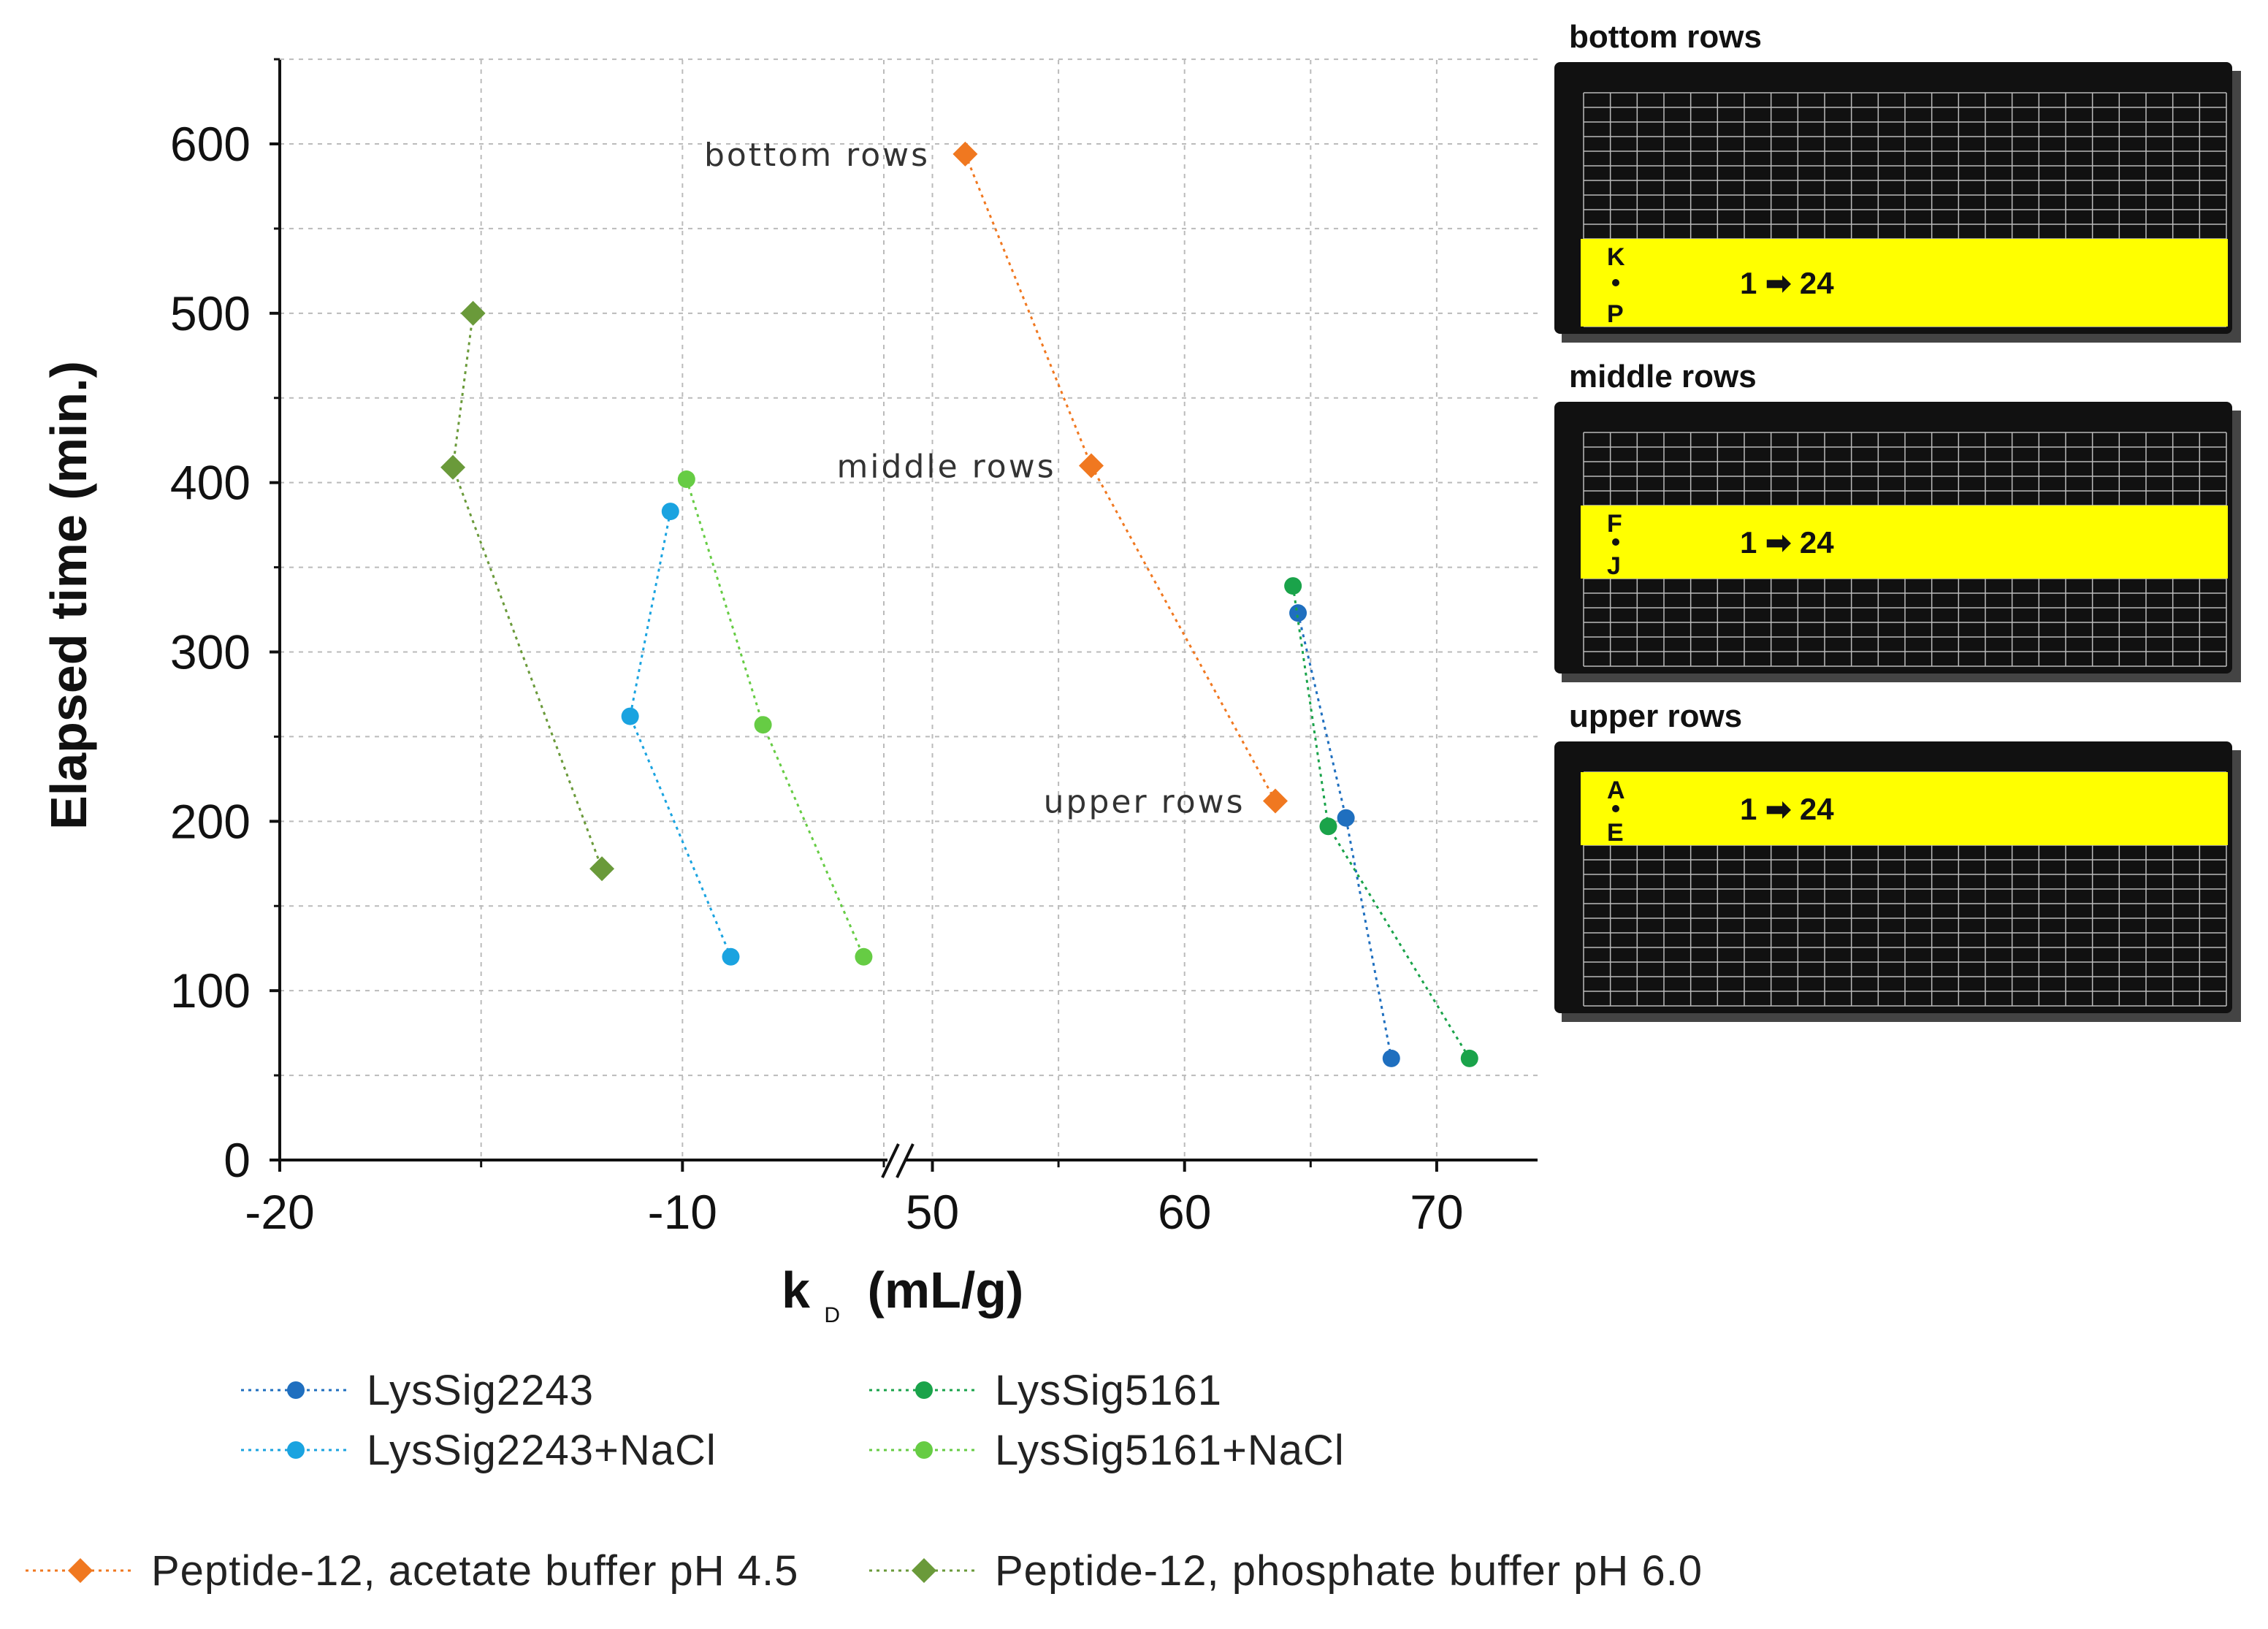 Image resolution: width=2268 pixels, height=1629 pixels. Describe the element at coordinates (1616, 790) in the screenshot. I see `plate-row-start: A` at that location.